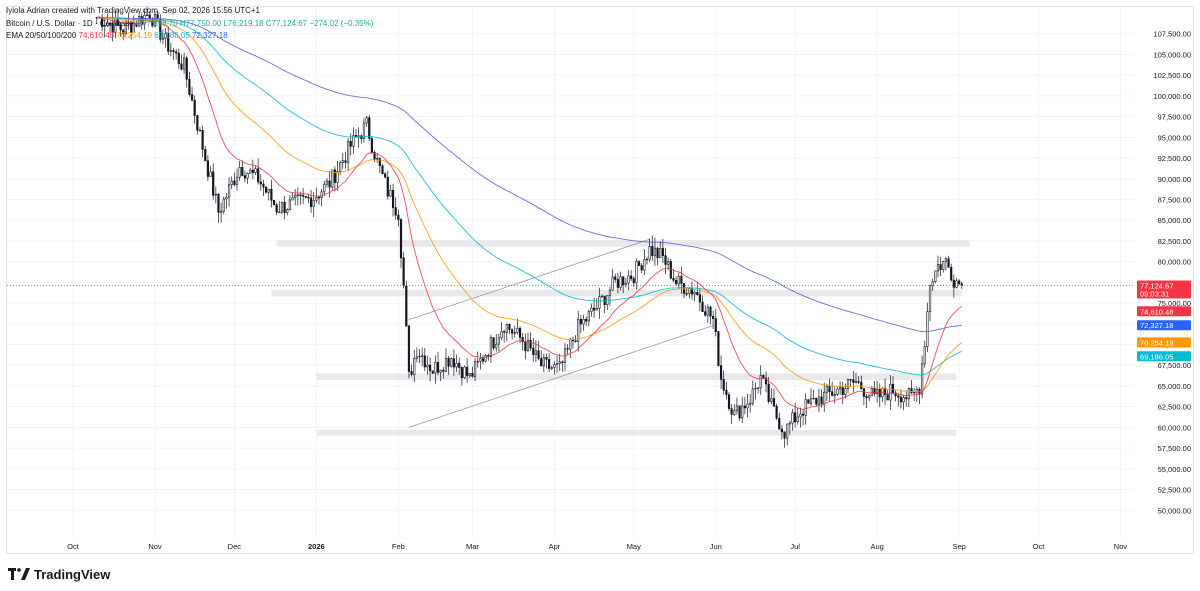  What do you see at coordinates (41, 35) in the screenshot?
I see `ema-label: EMA 20/50/100/200` at bounding box center [41, 35].